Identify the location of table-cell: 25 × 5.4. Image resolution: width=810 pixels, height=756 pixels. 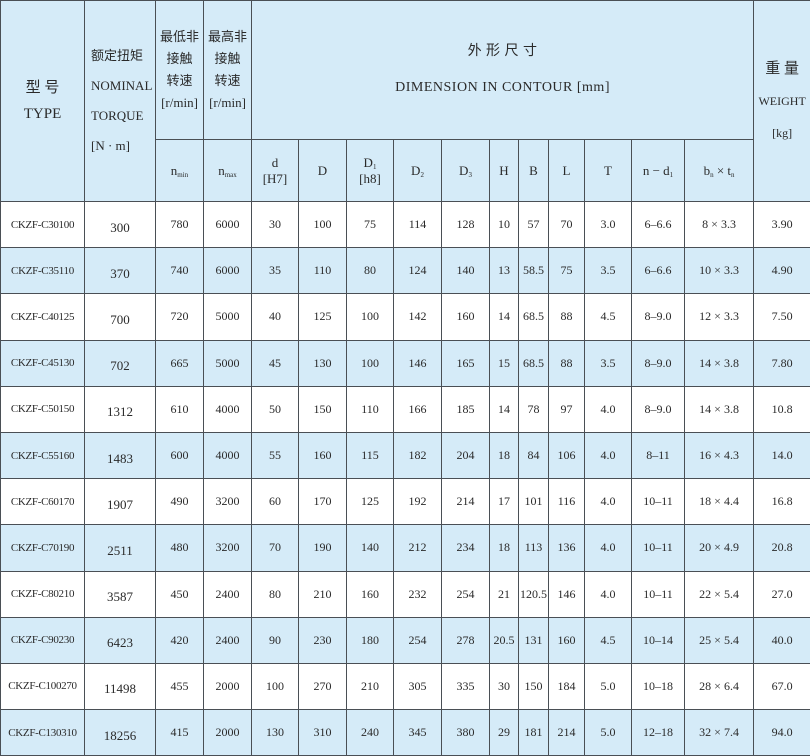
(719, 640).